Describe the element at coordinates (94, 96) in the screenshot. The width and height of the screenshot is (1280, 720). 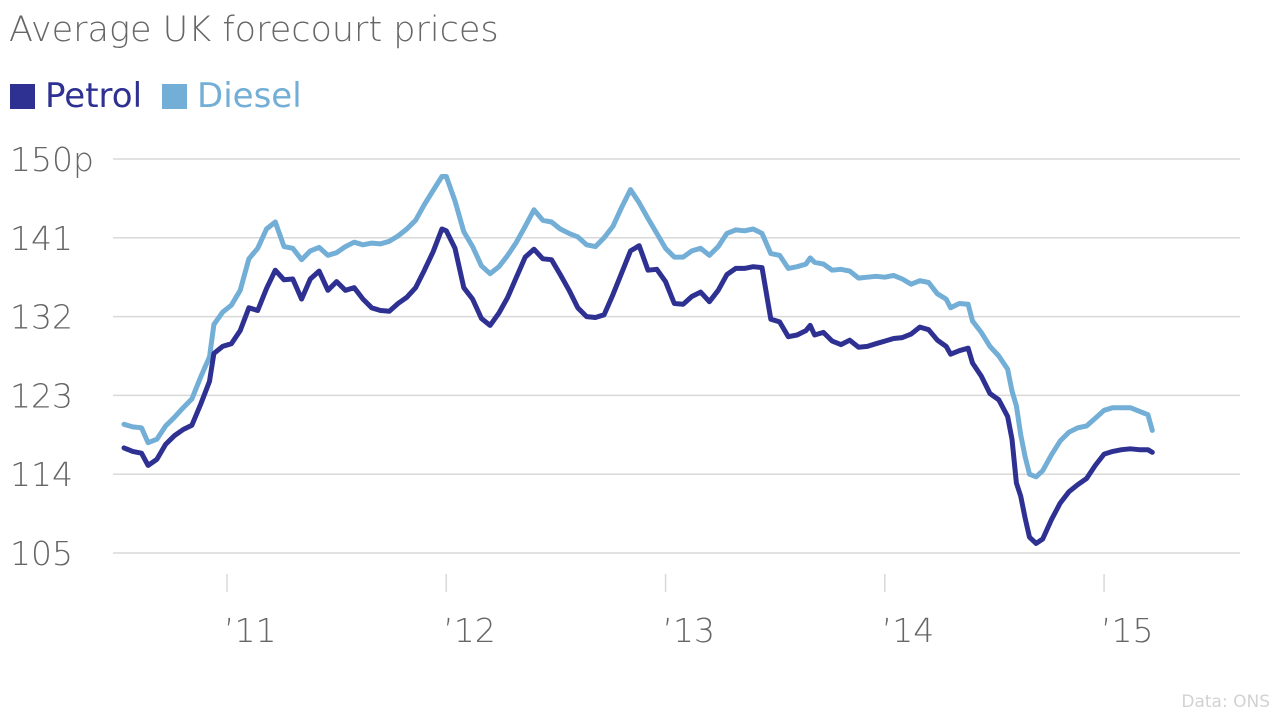
I see `legend-label-petrol: Petrol` at that location.